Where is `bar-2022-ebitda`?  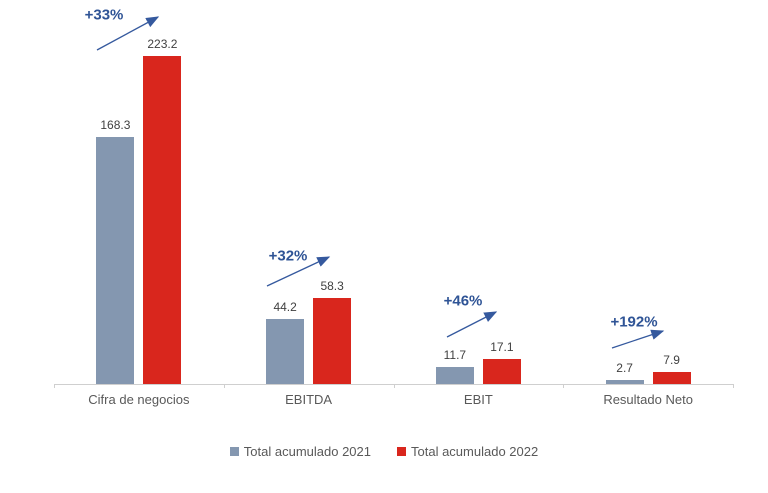 bar-2022-ebitda is located at coordinates (332, 341).